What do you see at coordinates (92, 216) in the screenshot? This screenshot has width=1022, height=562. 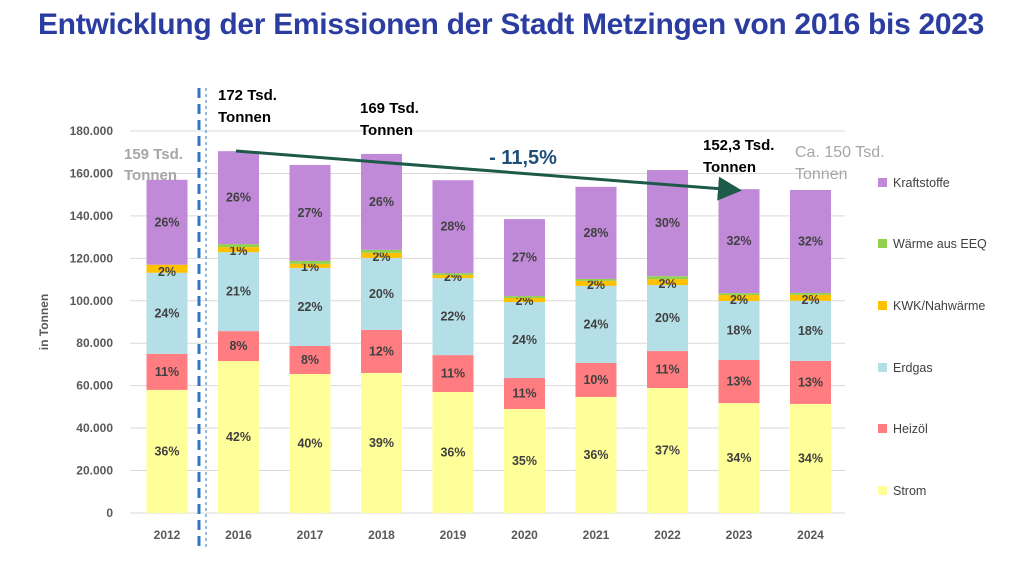 I see `y-tick-label: 140.000` at bounding box center [92, 216].